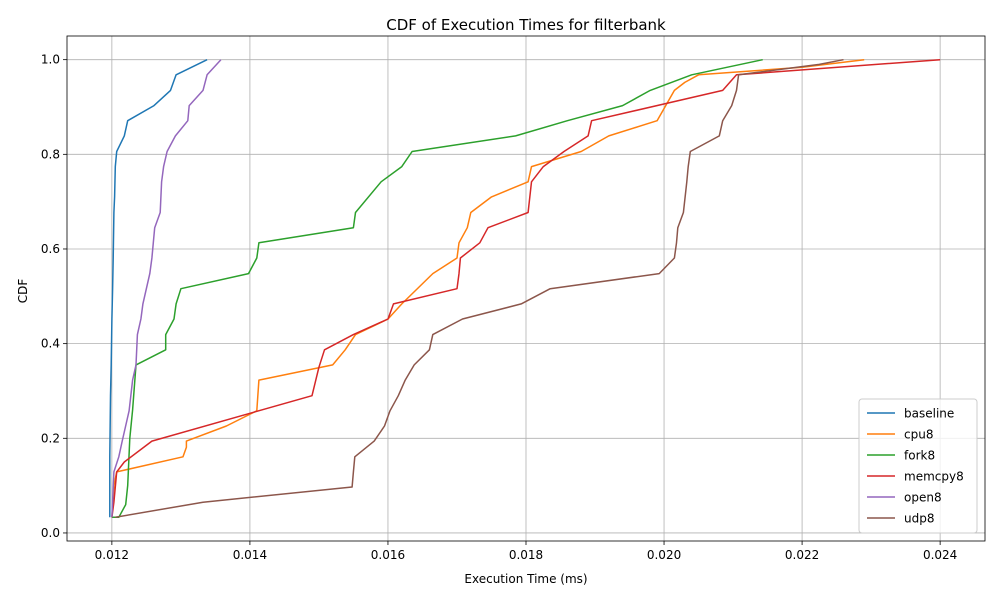 The image size is (1000, 600). I want to click on legend-label-udp8: udp8, so click(919, 519).